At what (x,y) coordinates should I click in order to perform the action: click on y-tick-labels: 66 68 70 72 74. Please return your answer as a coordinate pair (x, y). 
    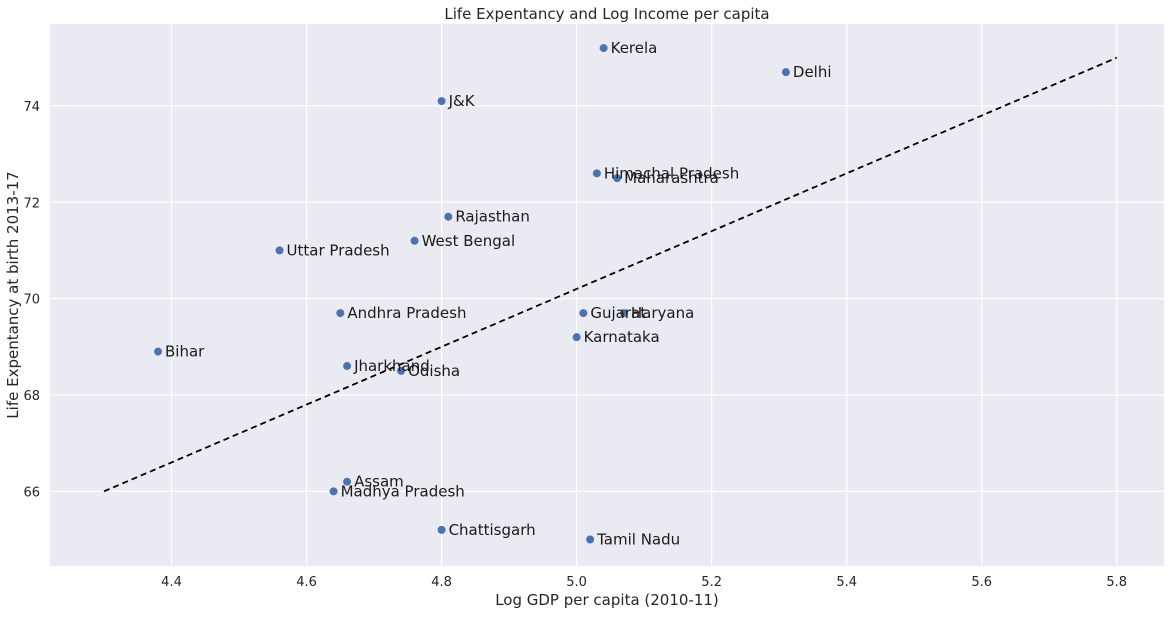
    Looking at the image, I should click on (31, 300).